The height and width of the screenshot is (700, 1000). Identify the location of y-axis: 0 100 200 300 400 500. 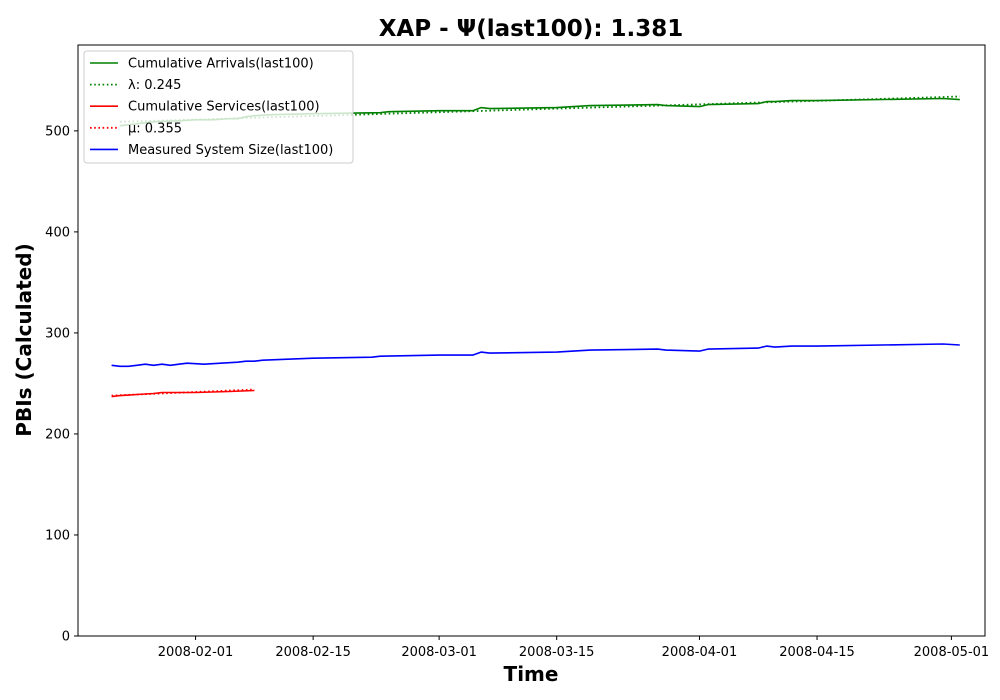
(61, 384).